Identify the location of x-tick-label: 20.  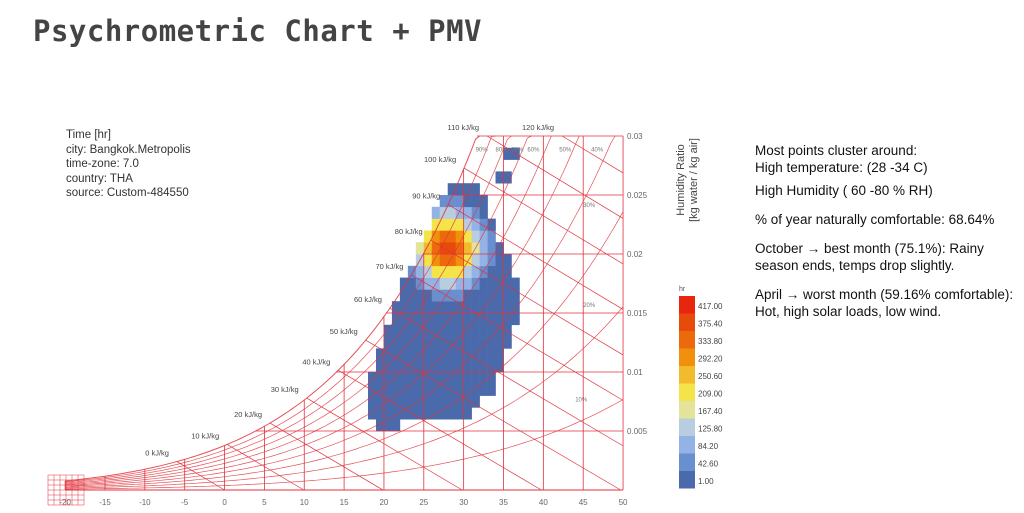
(383, 502).